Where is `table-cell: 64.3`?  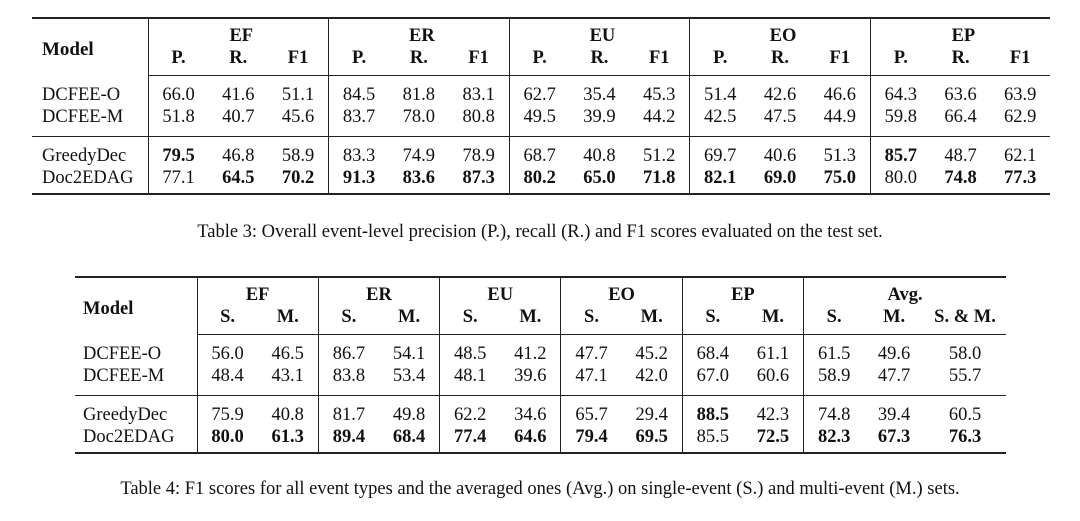 table-cell: 64.3 is located at coordinates (900, 90).